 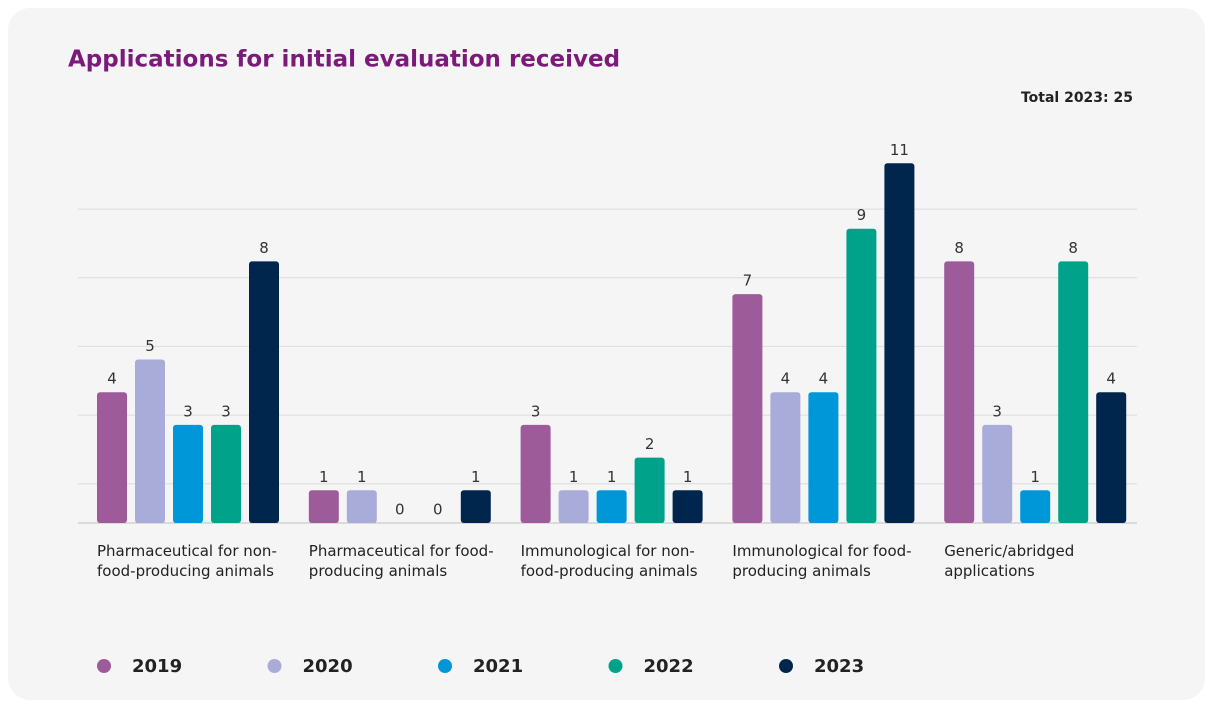 What do you see at coordinates (748, 281) in the screenshot?
I see `value-label: 7` at bounding box center [748, 281].